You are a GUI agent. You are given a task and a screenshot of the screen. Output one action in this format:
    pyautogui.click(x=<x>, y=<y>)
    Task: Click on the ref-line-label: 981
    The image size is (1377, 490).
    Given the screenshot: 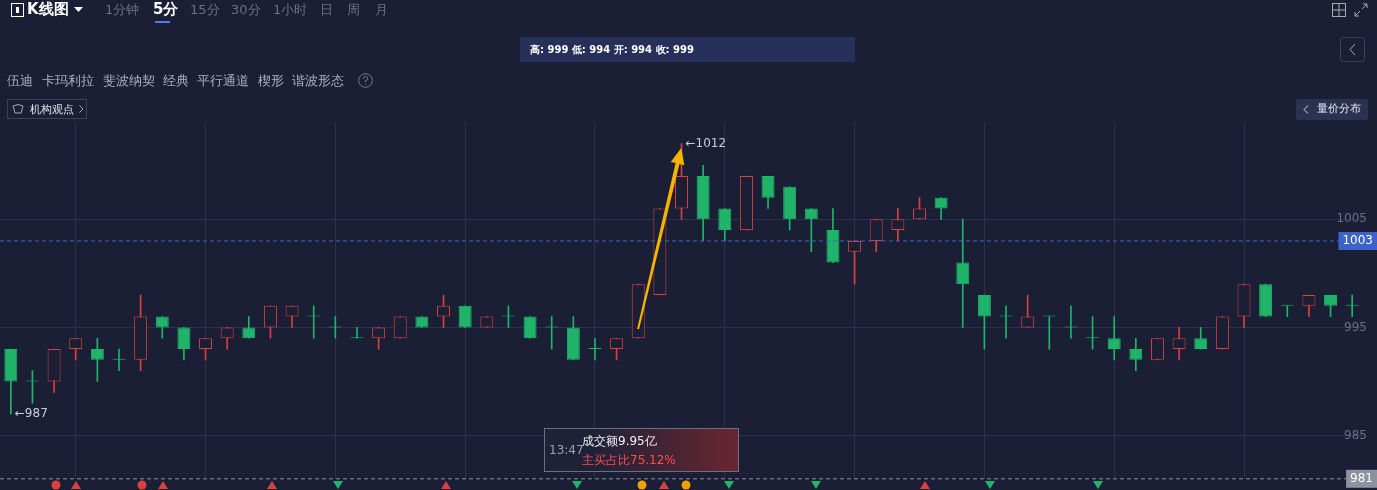 What is the action you would take?
    pyautogui.click(x=1361, y=477)
    